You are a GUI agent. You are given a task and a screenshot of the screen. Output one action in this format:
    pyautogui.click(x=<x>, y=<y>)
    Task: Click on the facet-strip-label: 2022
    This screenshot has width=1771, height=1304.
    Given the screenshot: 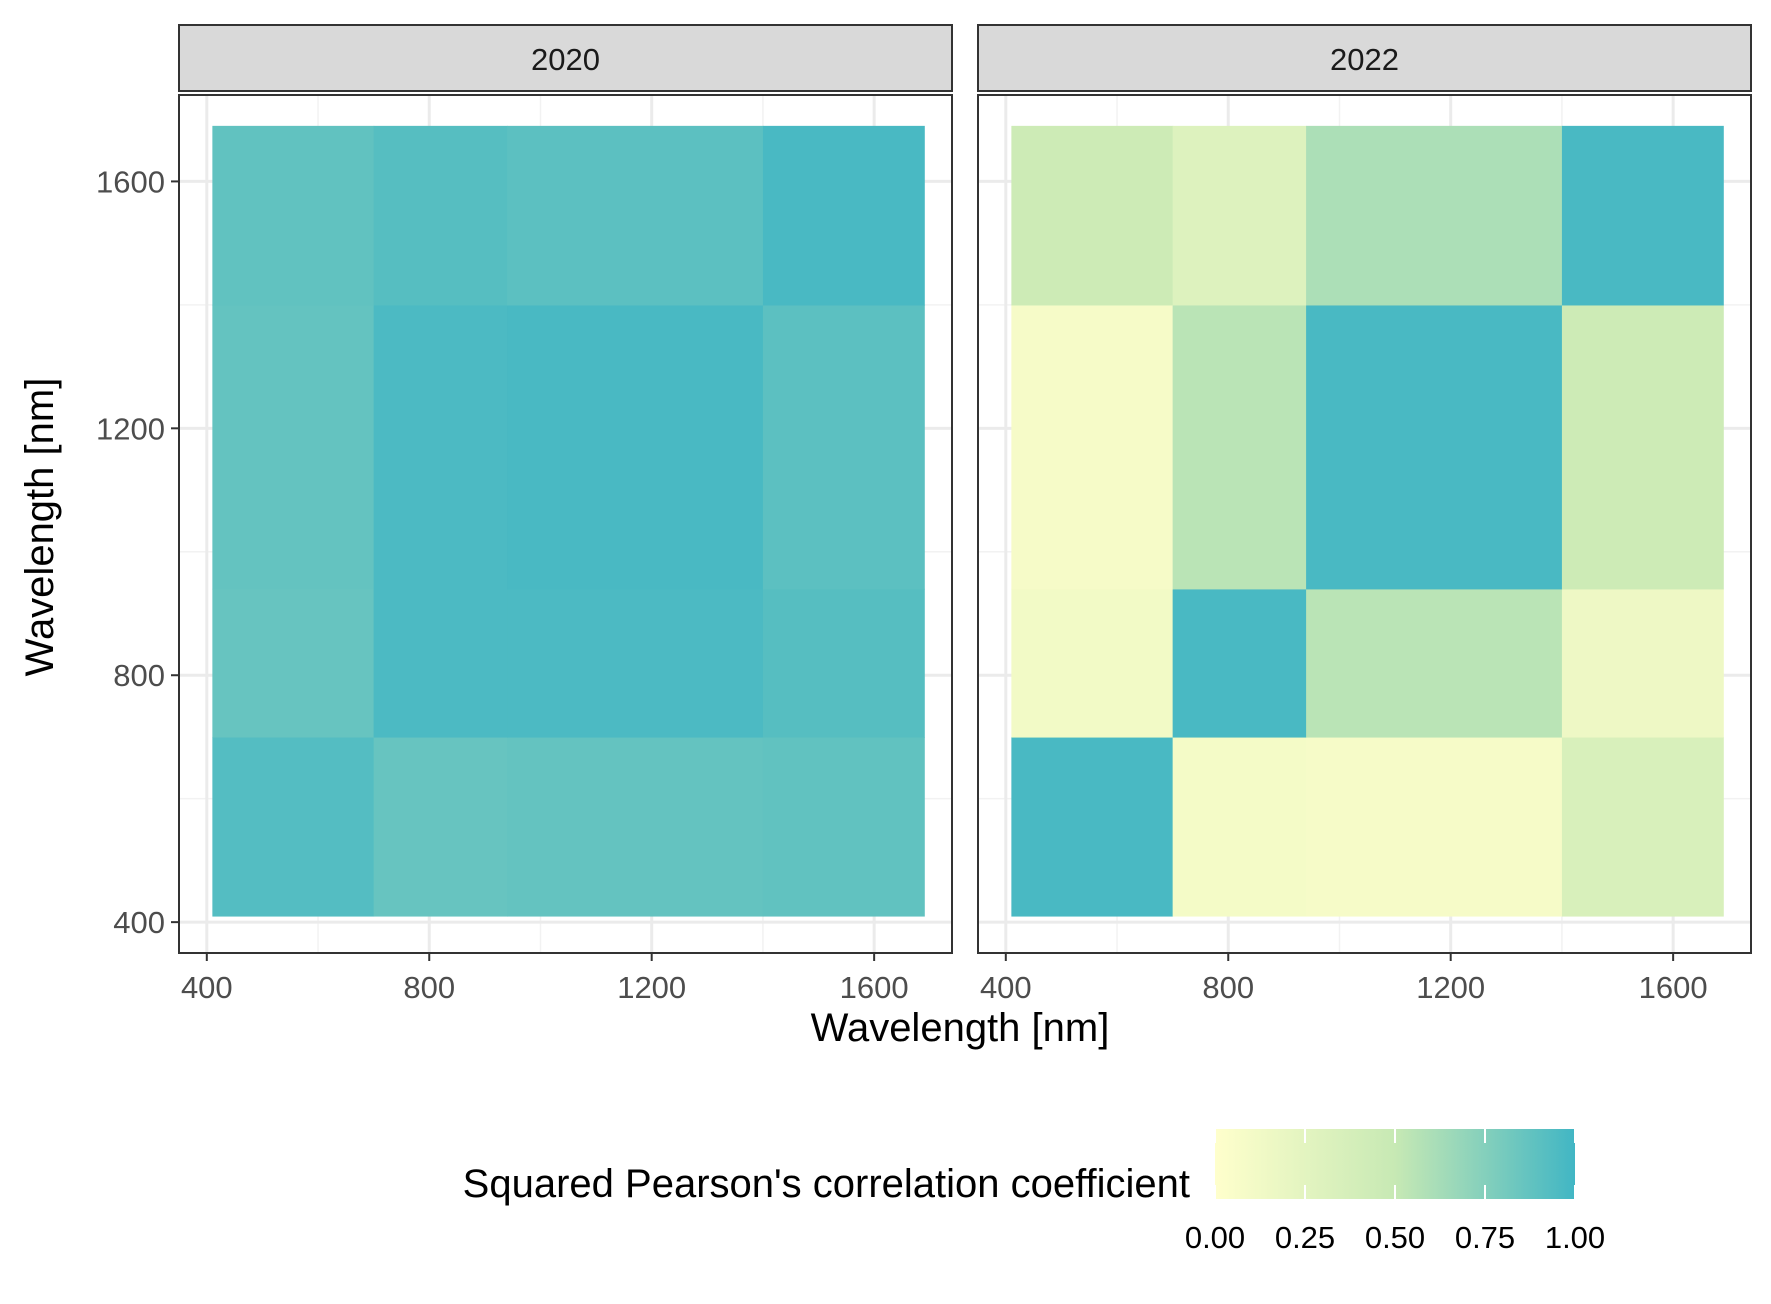 What is the action you would take?
    pyautogui.click(x=1364, y=59)
    